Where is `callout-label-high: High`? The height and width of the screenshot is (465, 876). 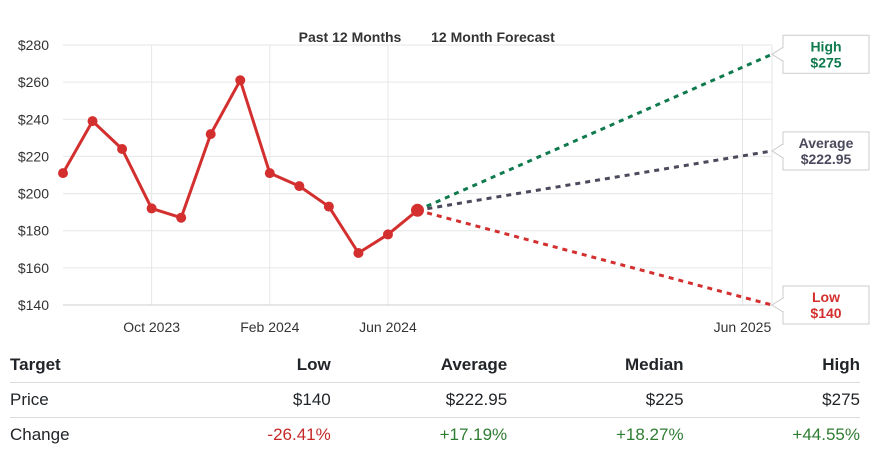
callout-label-high: High is located at coordinates (825, 46).